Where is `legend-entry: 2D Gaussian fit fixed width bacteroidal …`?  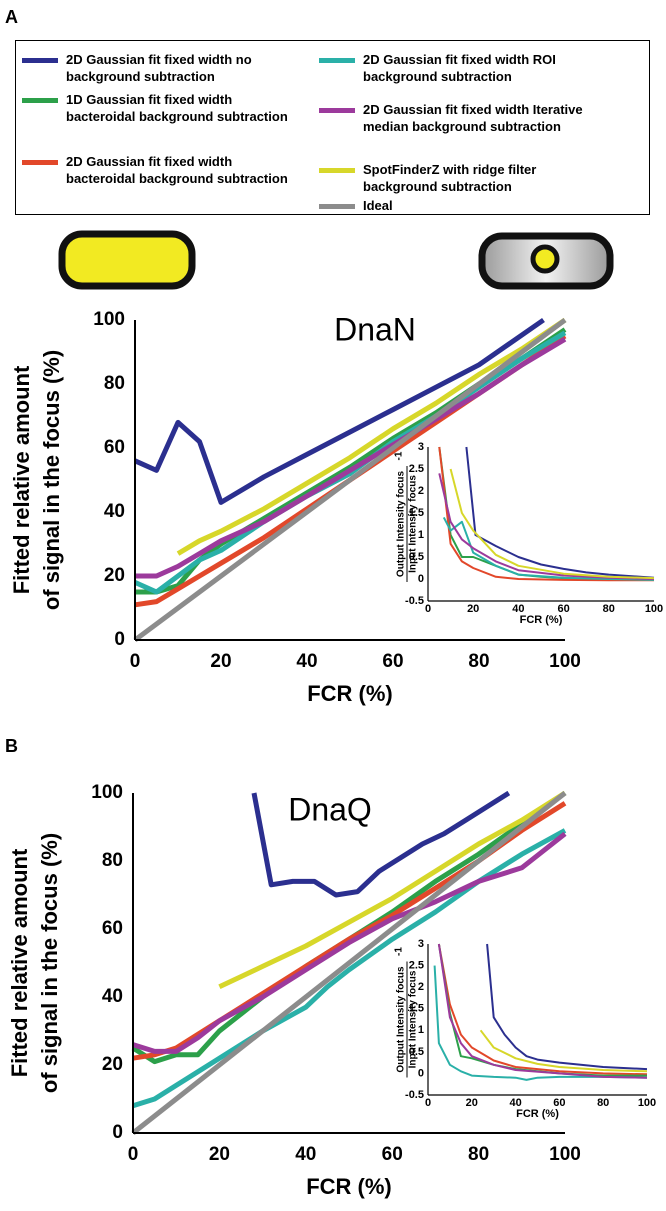 legend-entry: 2D Gaussian fit fixed width bacteroidal … is located at coordinates (159, 170).